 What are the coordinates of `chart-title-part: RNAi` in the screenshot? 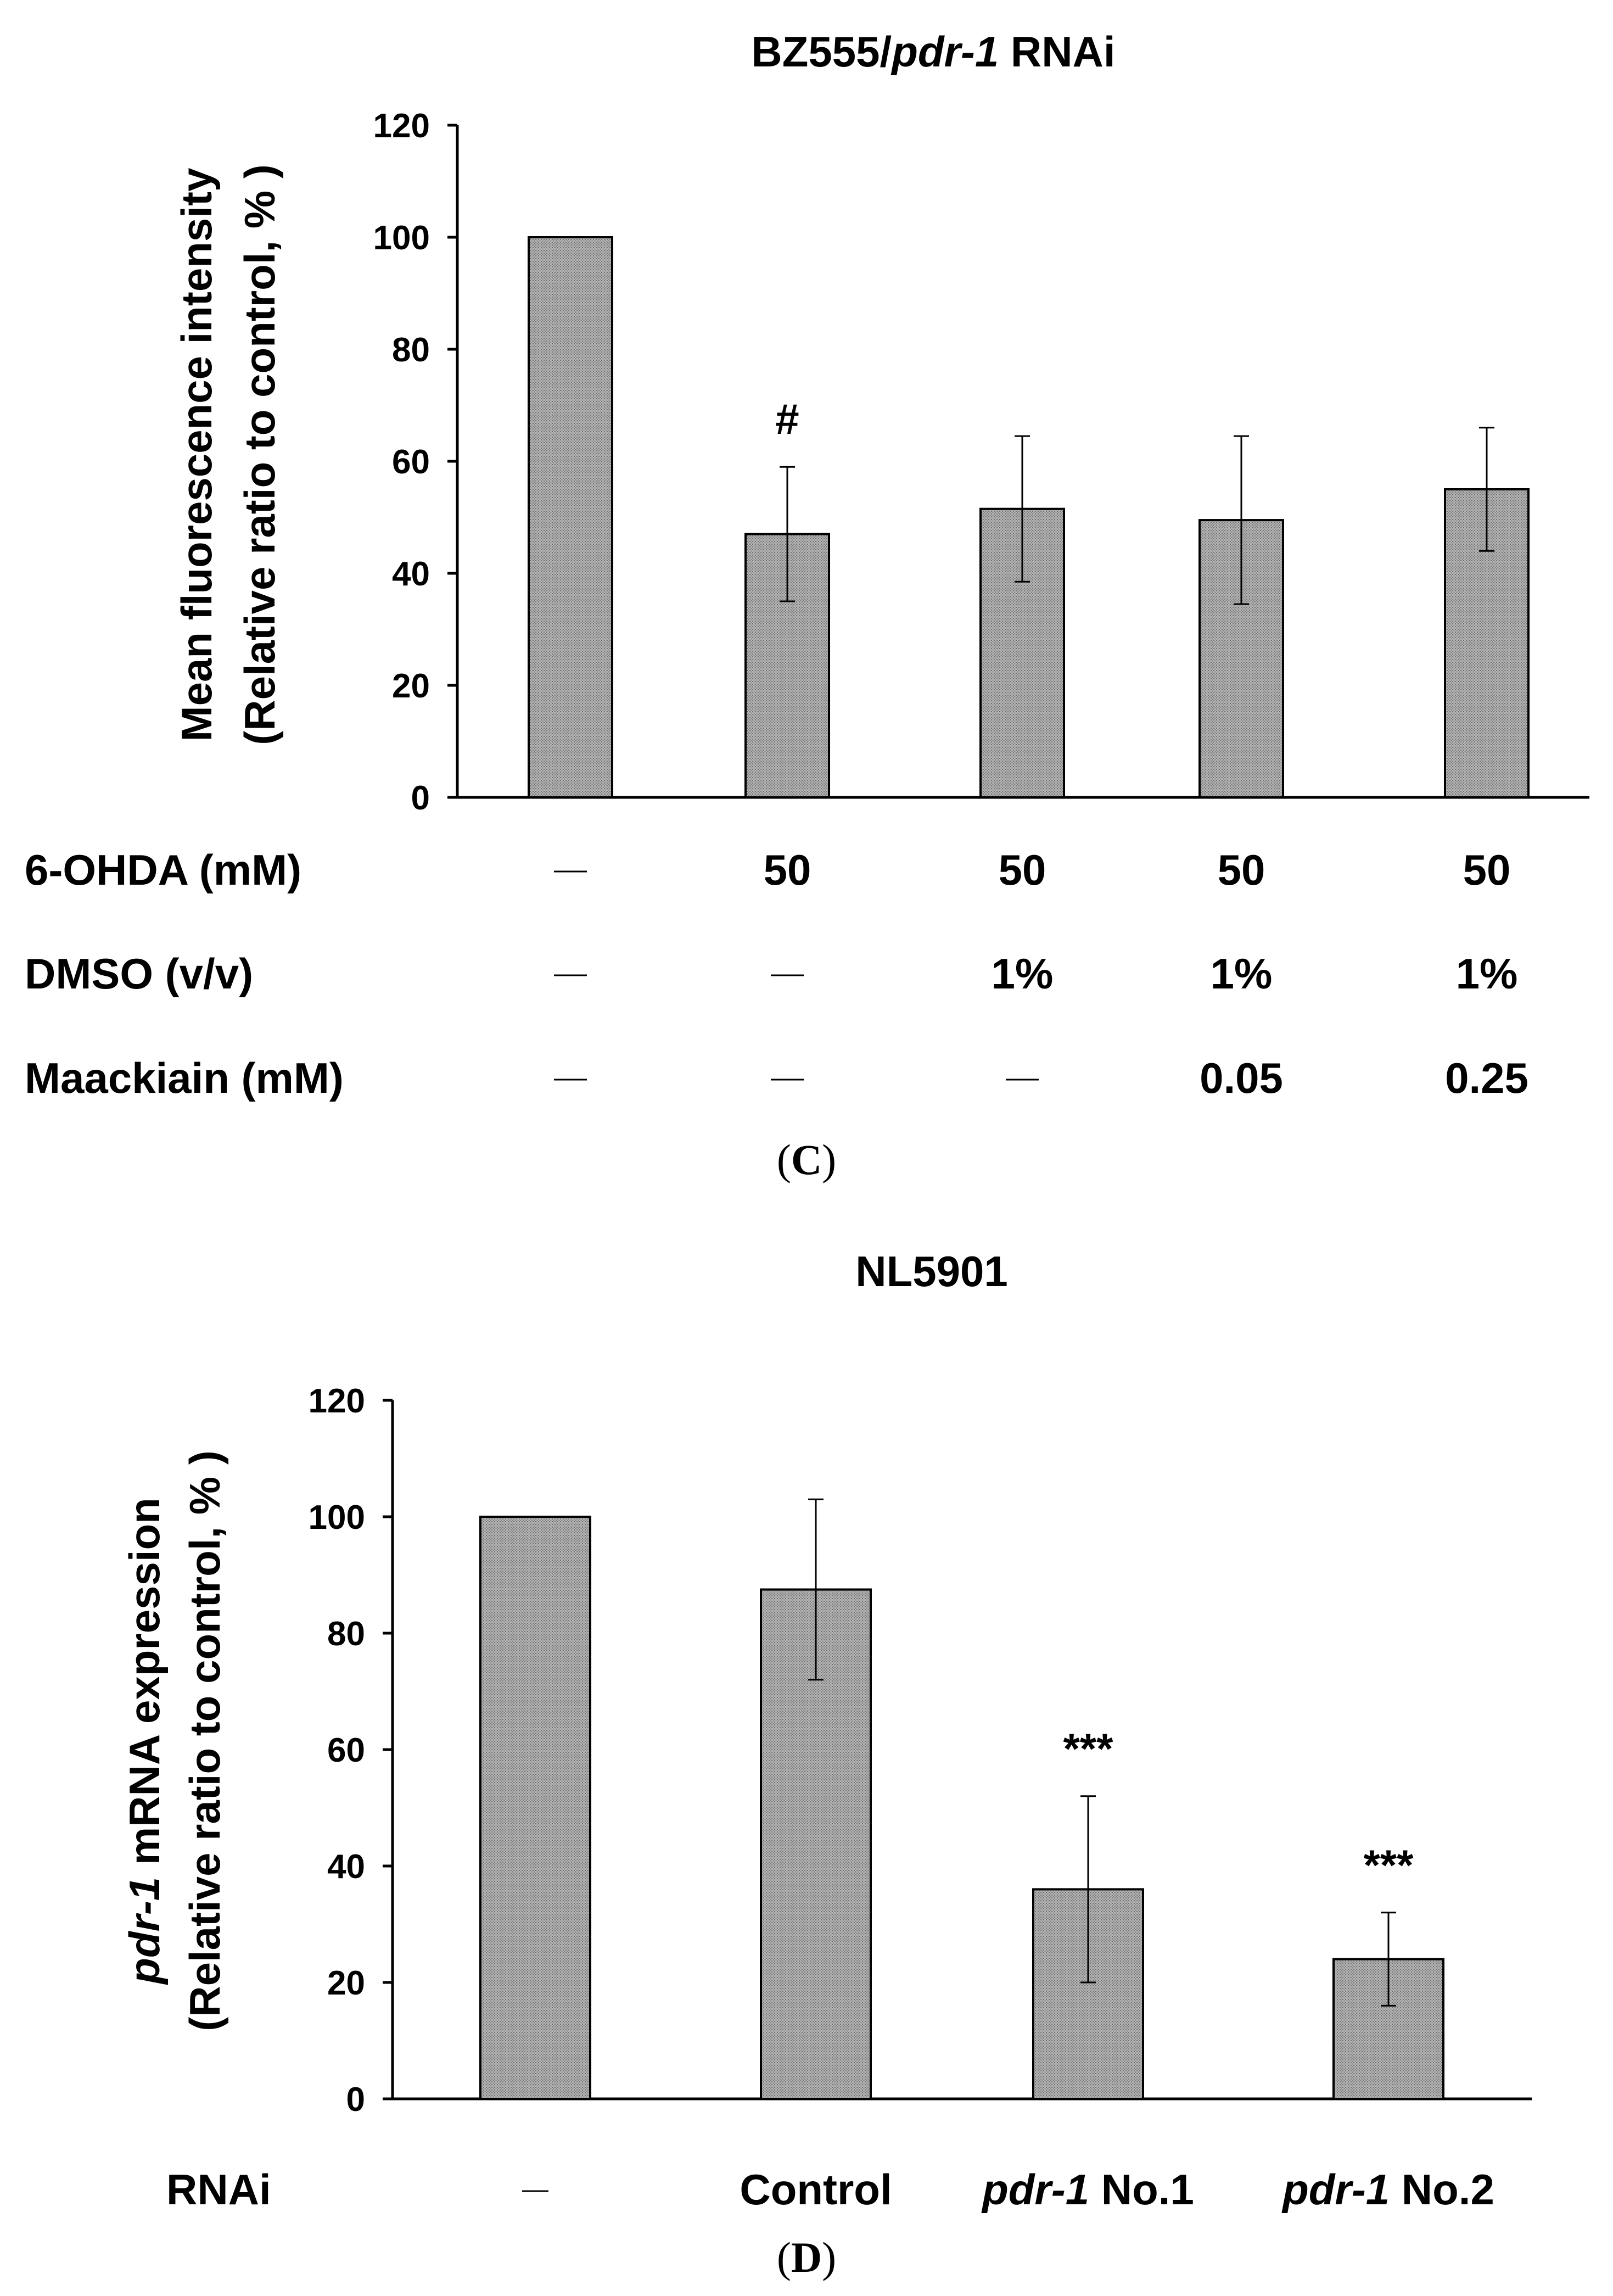 It's located at (1057, 52).